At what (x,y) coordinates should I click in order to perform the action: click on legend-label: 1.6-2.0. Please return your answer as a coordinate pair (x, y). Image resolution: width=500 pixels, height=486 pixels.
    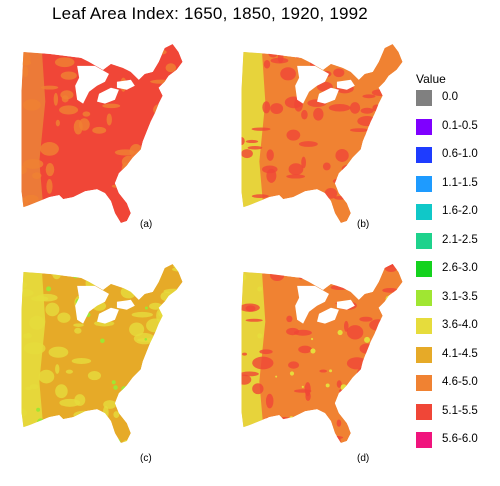
    Looking at the image, I should click on (460, 211).